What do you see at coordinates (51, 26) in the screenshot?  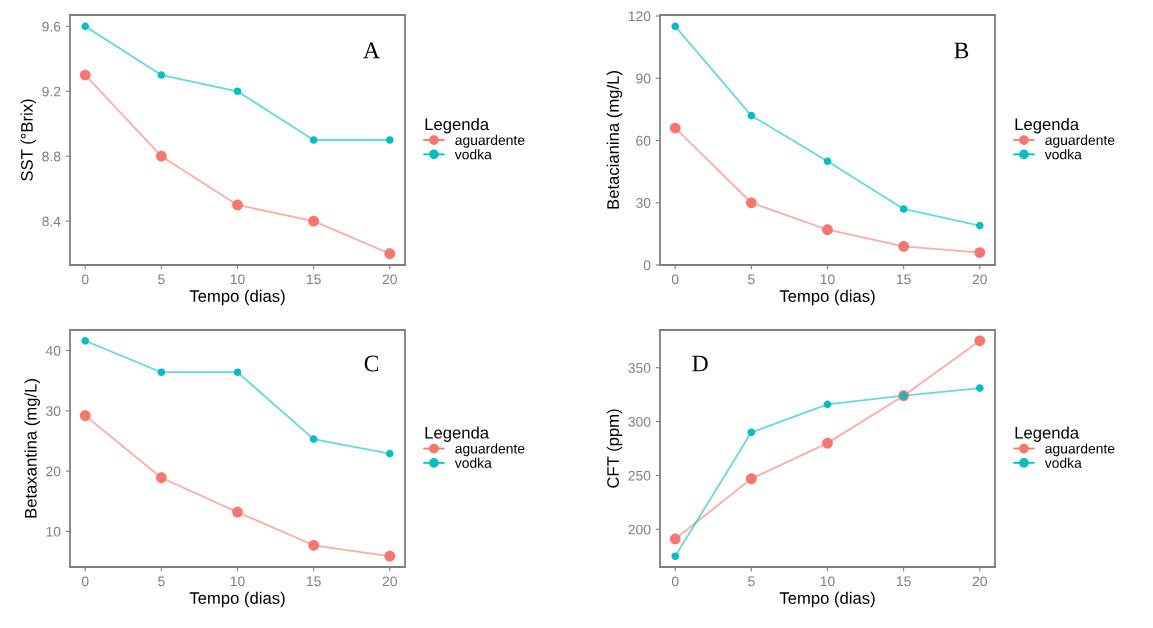 I see `y-tick-label: 9.6` at bounding box center [51, 26].